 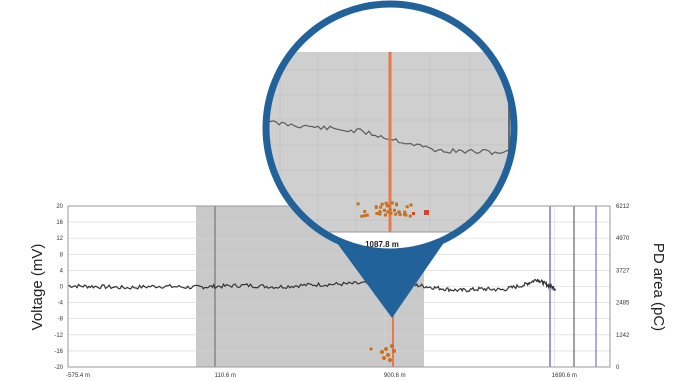 I want to click on y2-axis-ticks: 6212 4970 3727 2485 1242 0, so click(x=623, y=287).